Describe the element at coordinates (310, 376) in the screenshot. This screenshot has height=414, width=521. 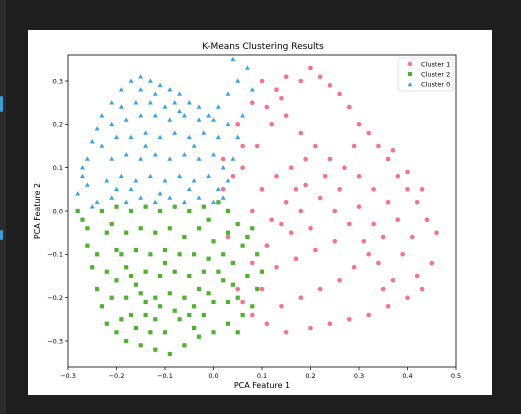
I see `x-tick-label: 0.2` at that location.